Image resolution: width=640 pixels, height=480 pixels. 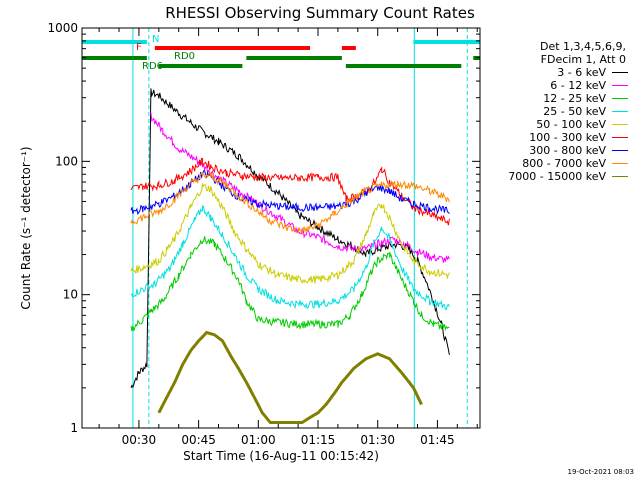 What do you see at coordinates (281, 456) in the screenshot?
I see `x-axis-label: Start Time (16-Aug-11 00:15:42)` at bounding box center [281, 456].